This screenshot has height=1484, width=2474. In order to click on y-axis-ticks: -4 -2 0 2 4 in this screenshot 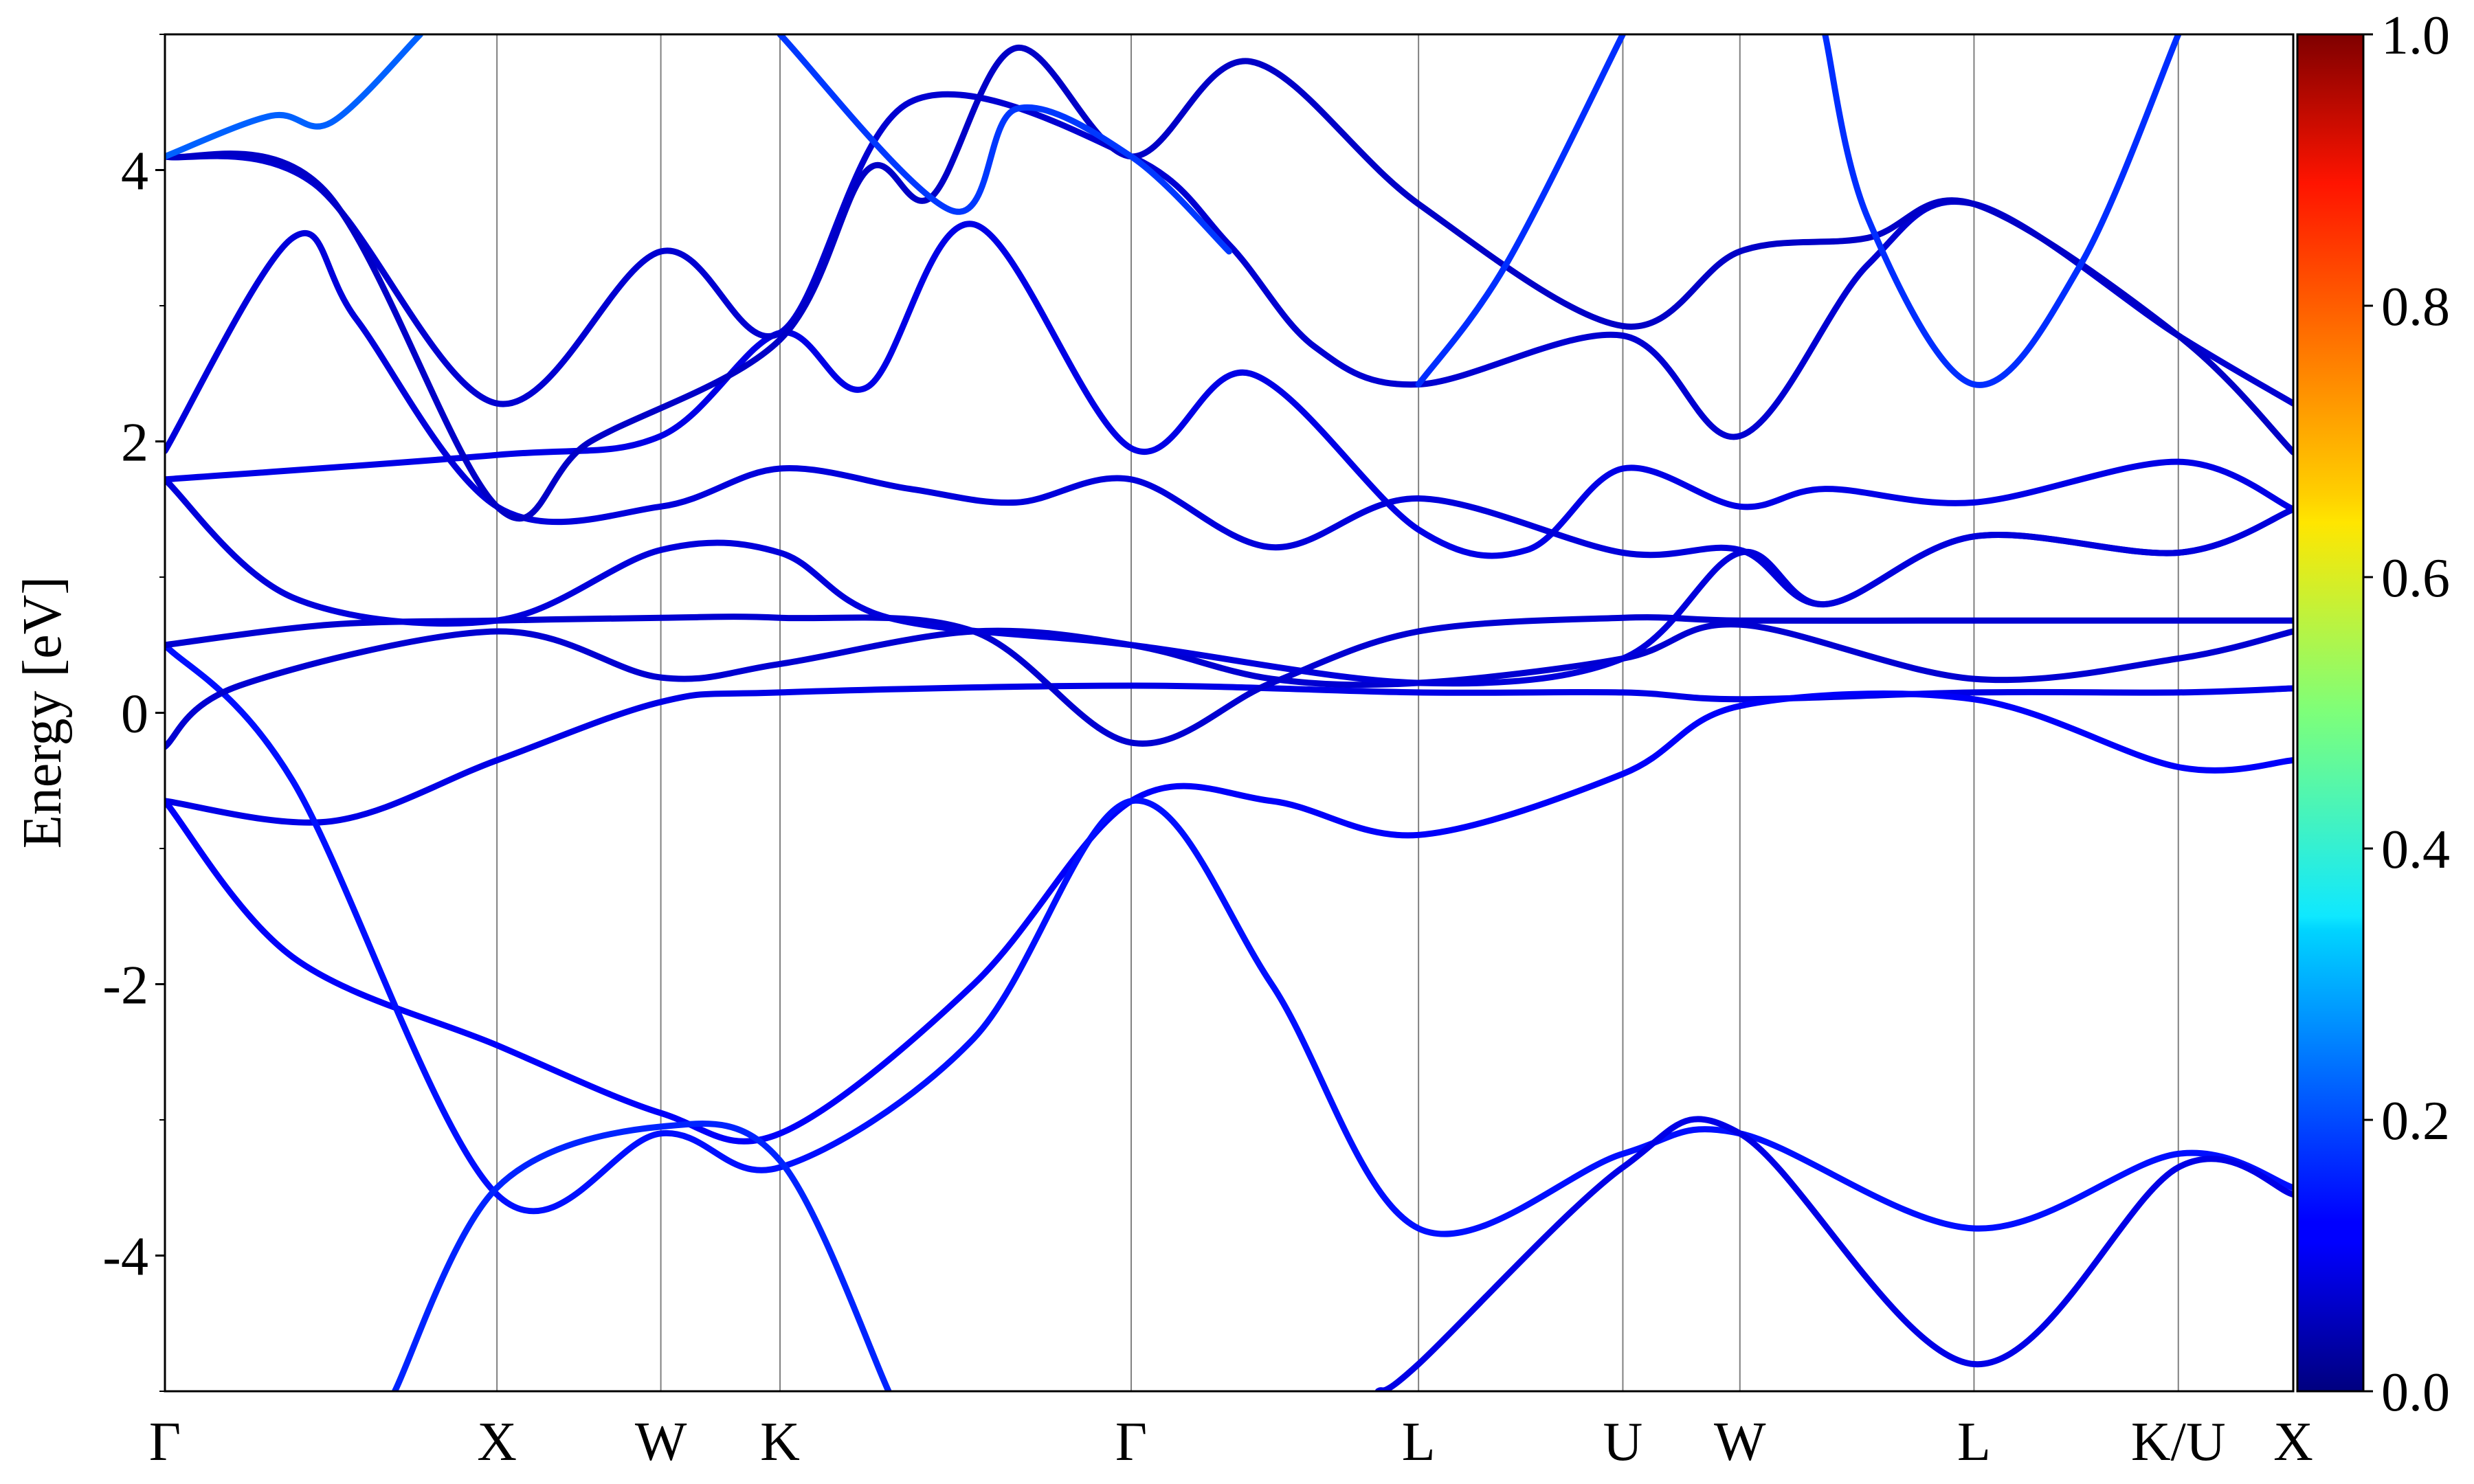, I will do `click(133, 713)`.